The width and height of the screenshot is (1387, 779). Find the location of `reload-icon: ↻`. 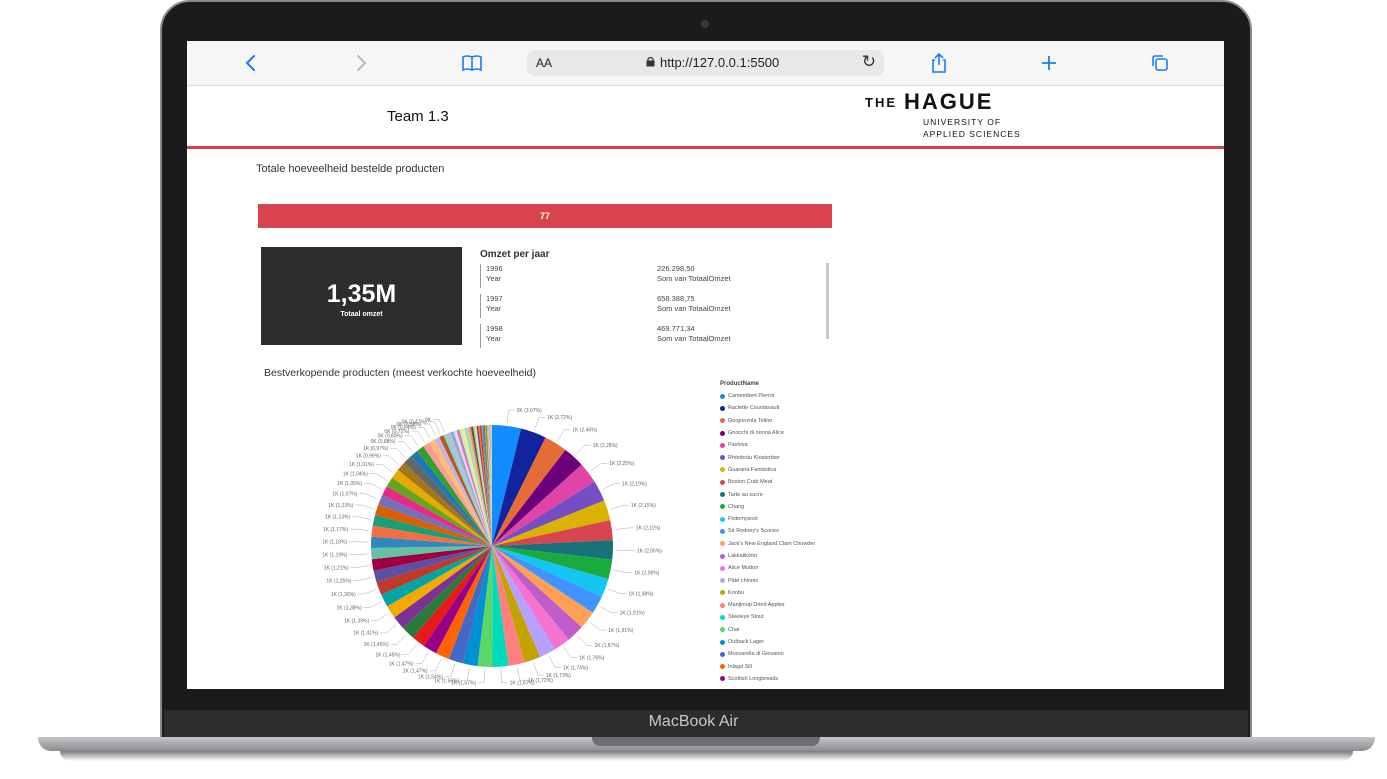

reload-icon: ↻ is located at coordinates (868, 61).